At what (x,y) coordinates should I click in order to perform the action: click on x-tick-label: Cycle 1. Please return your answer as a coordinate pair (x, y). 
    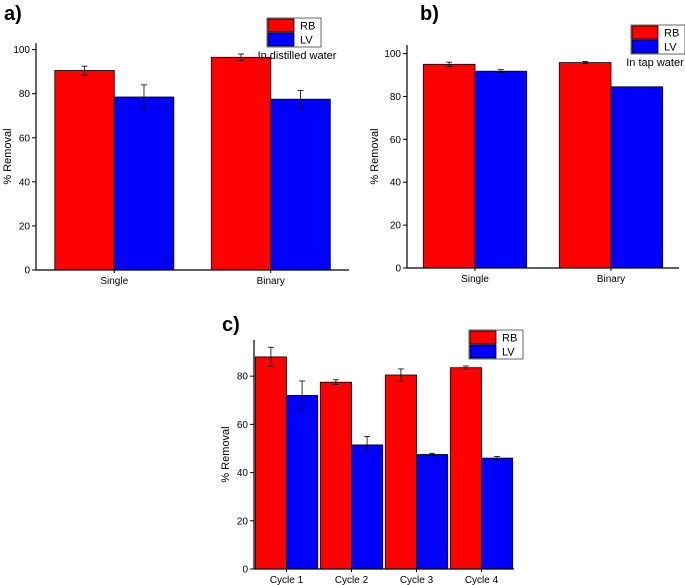
    Looking at the image, I should click on (287, 580).